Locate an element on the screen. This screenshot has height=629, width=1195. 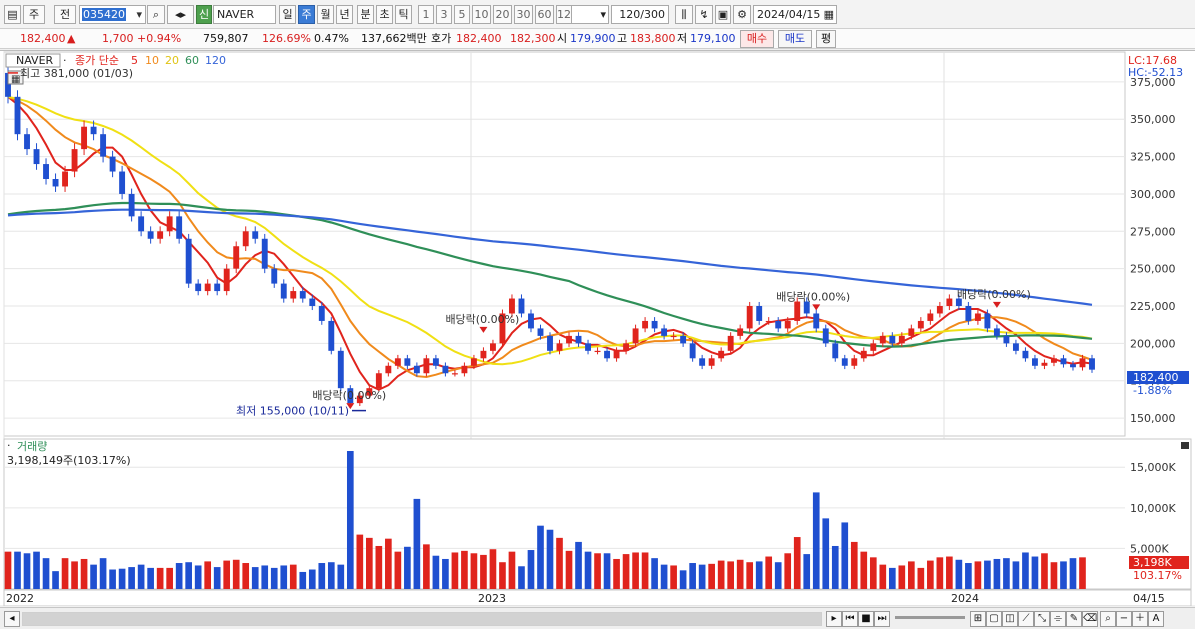
zoom-icon: ⌕ is located at coordinates (1108, 619).